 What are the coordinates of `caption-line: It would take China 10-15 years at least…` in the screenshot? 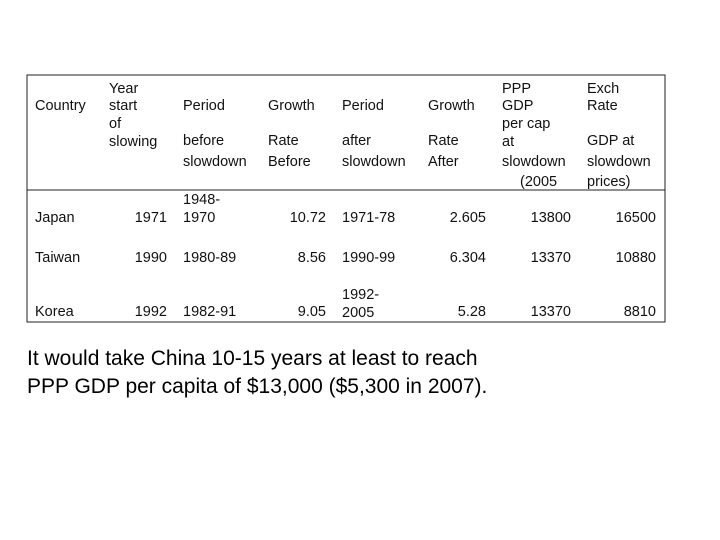 It's located at (252, 358).